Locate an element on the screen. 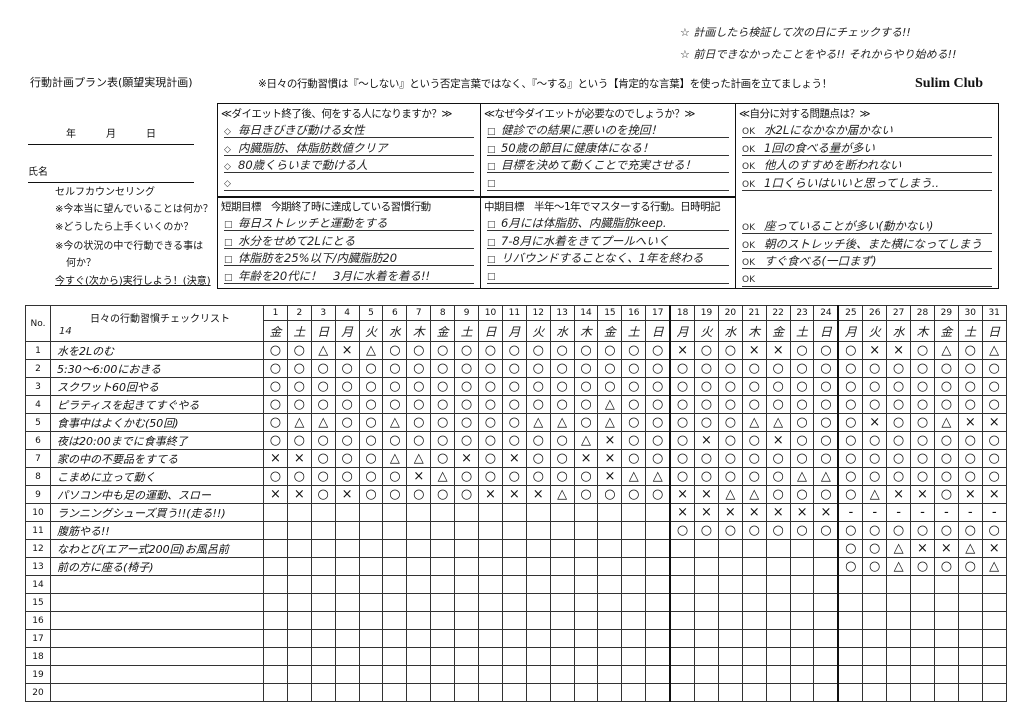  check-mark-cell: △ is located at coordinates (395, 422).